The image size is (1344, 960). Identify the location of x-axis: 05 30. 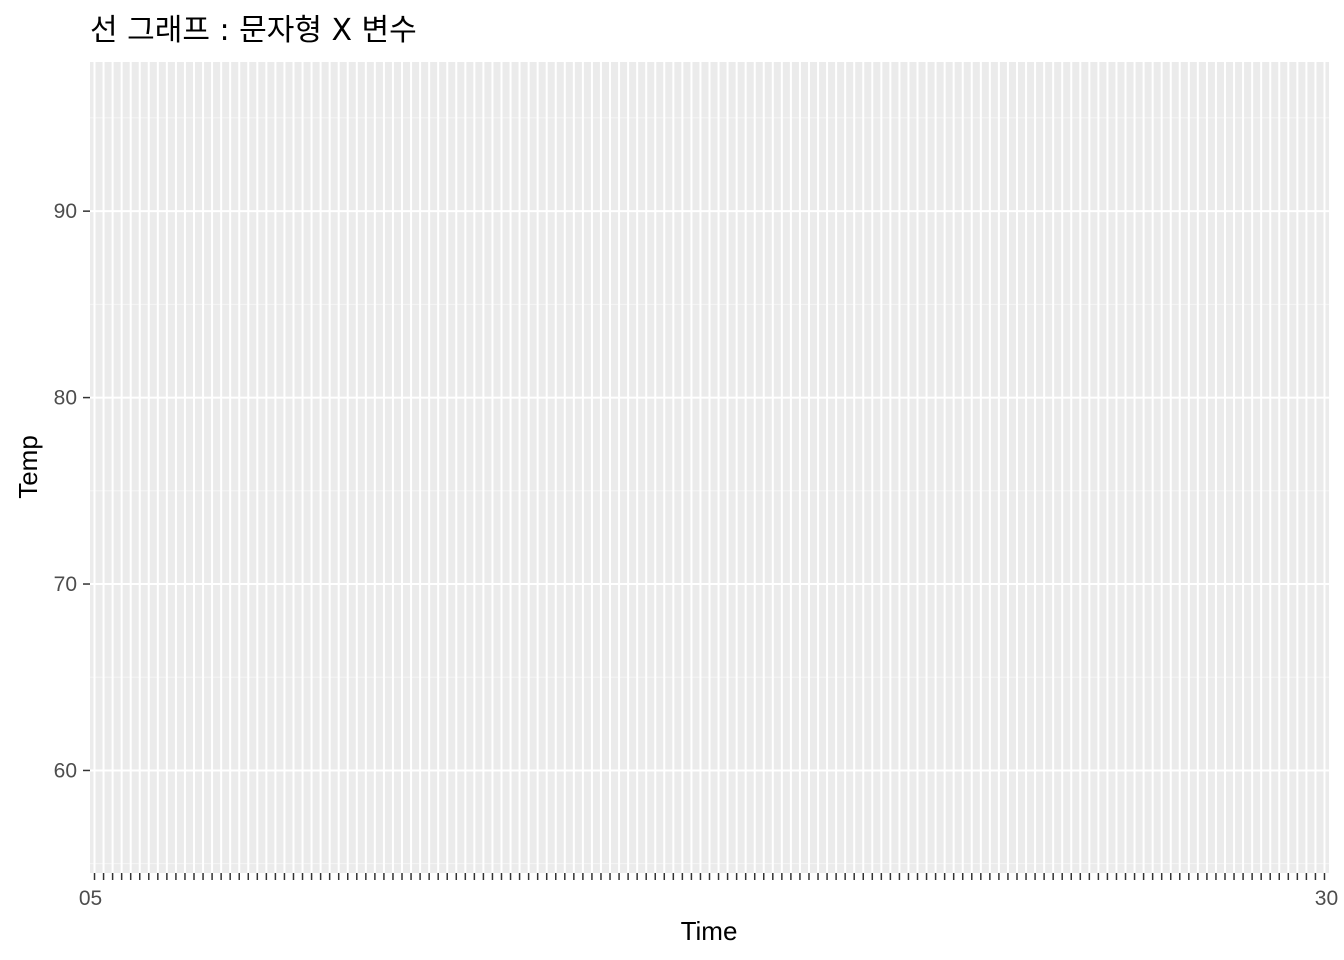
(708, 891).